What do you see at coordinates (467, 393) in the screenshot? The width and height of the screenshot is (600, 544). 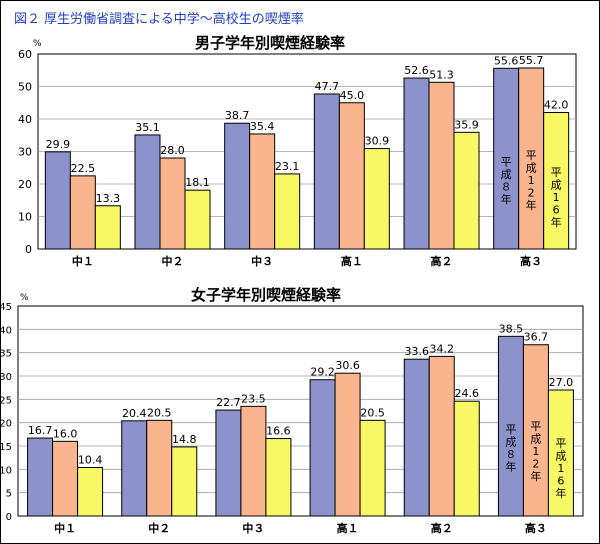 I see `chart-2-data-label: 24.6` at bounding box center [467, 393].